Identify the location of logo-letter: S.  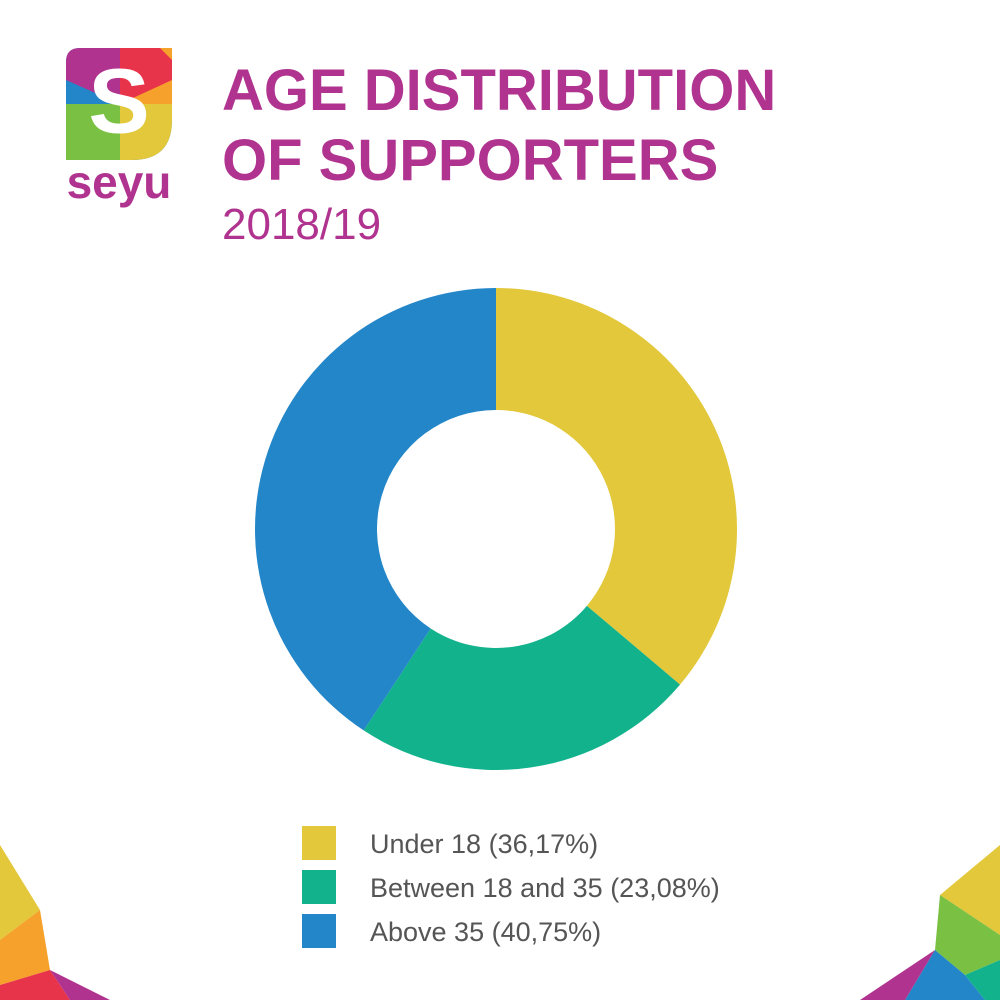
(118, 101).